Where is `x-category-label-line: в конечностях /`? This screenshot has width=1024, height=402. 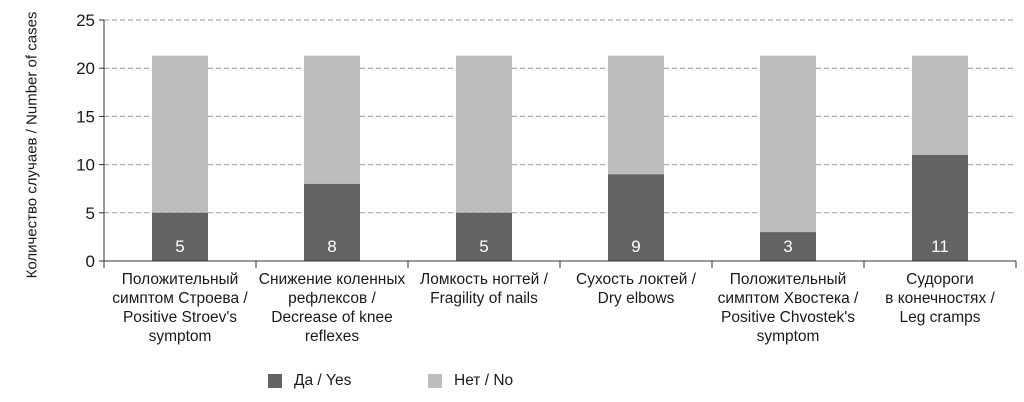
x-category-label-line: в конечностях / is located at coordinates (940, 298).